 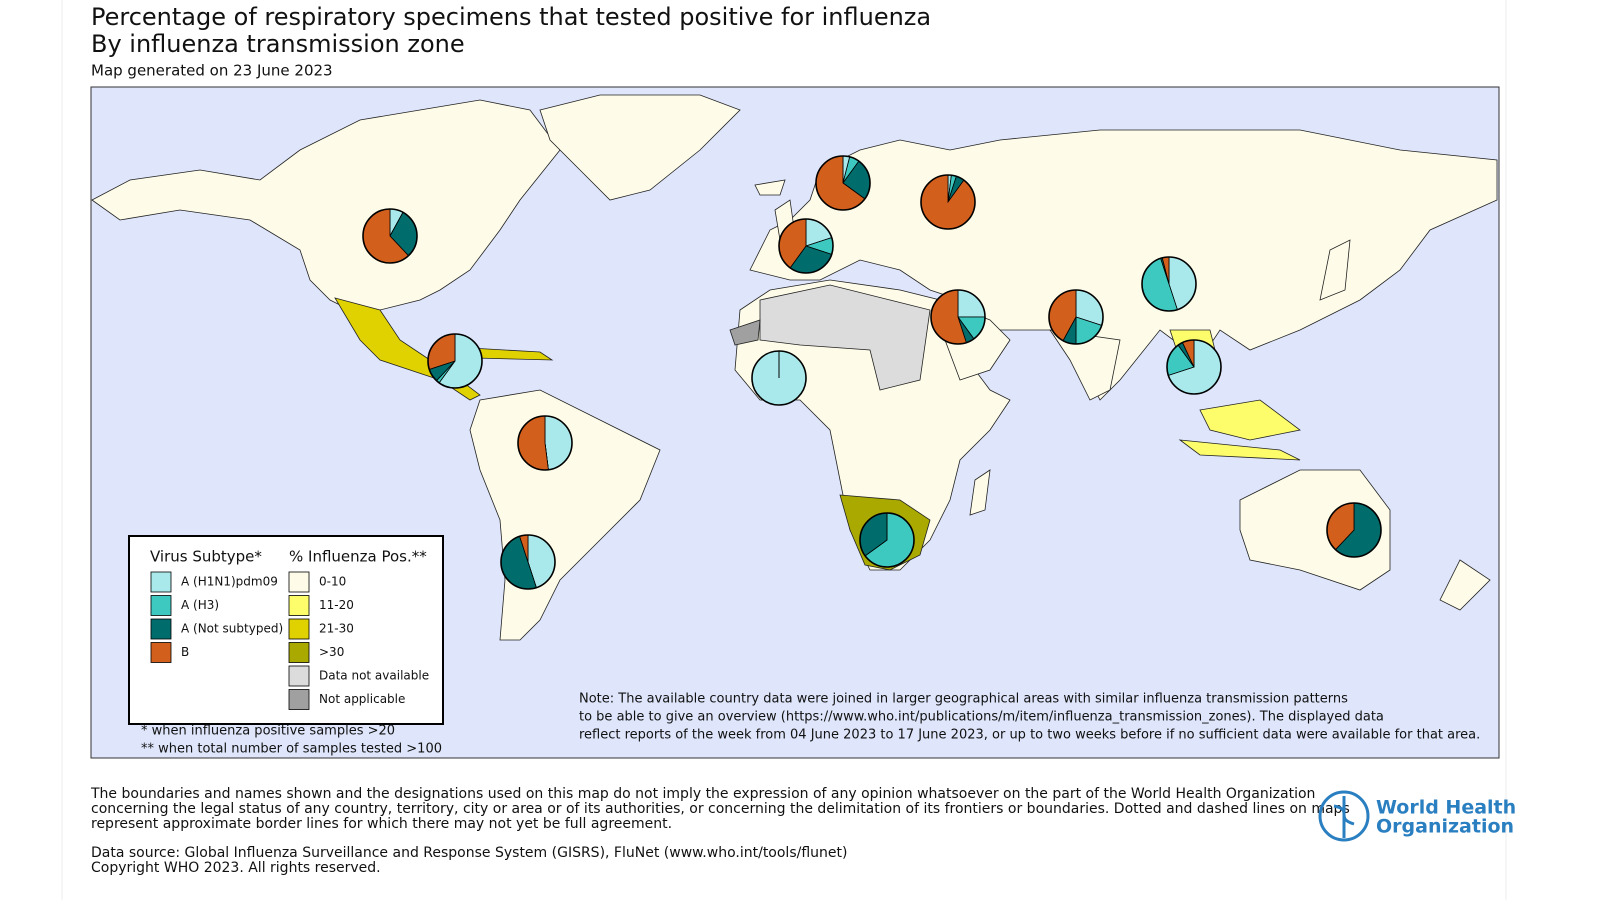 What do you see at coordinates (206, 557) in the screenshot?
I see `legend-title: Virus Subtype*` at bounding box center [206, 557].